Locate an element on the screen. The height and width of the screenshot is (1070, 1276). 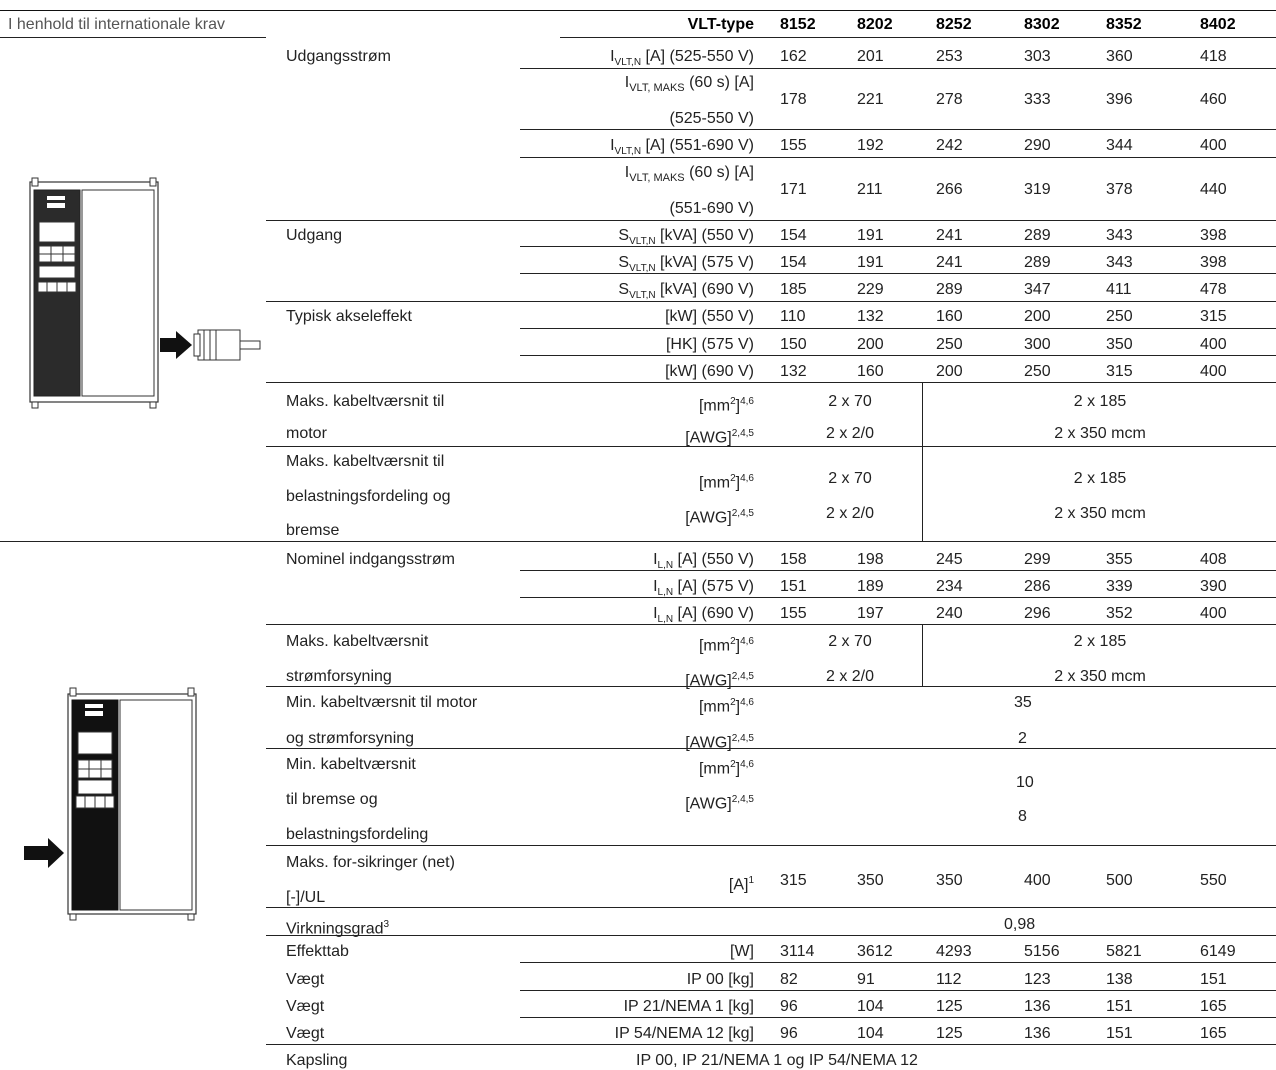
cell: 104 is located at coordinates (870, 1006).